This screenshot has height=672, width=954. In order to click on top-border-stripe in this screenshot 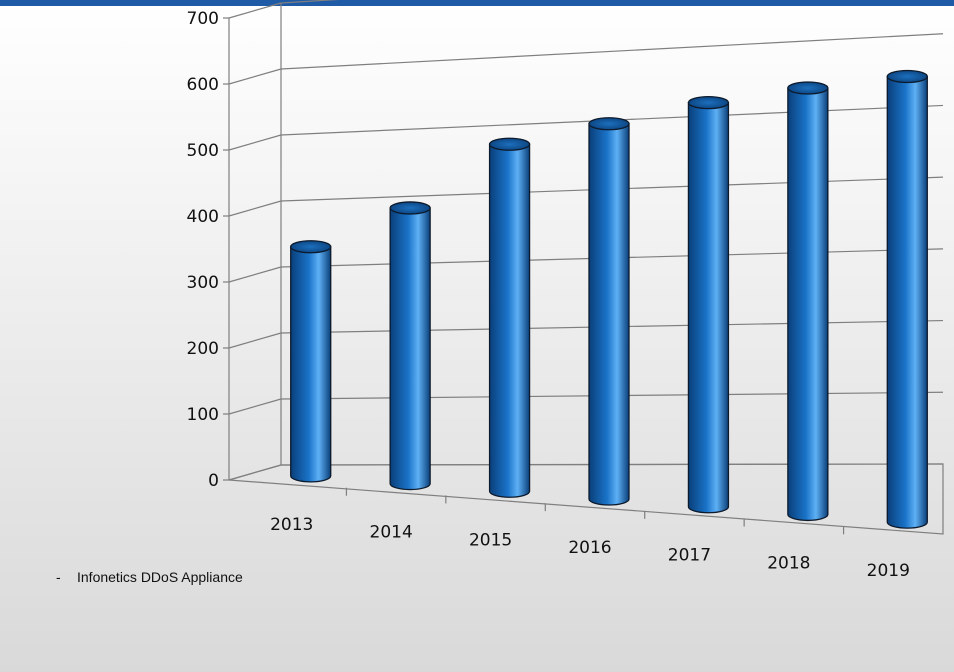, I will do `click(477, 3)`.